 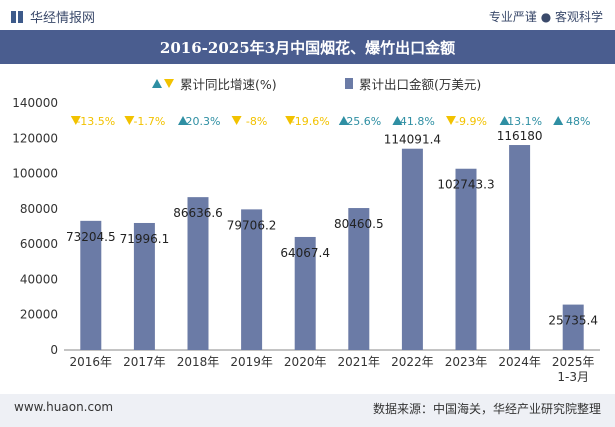 I want to click on legend-item-growth: 累计同比增速(%), so click(x=214, y=83).